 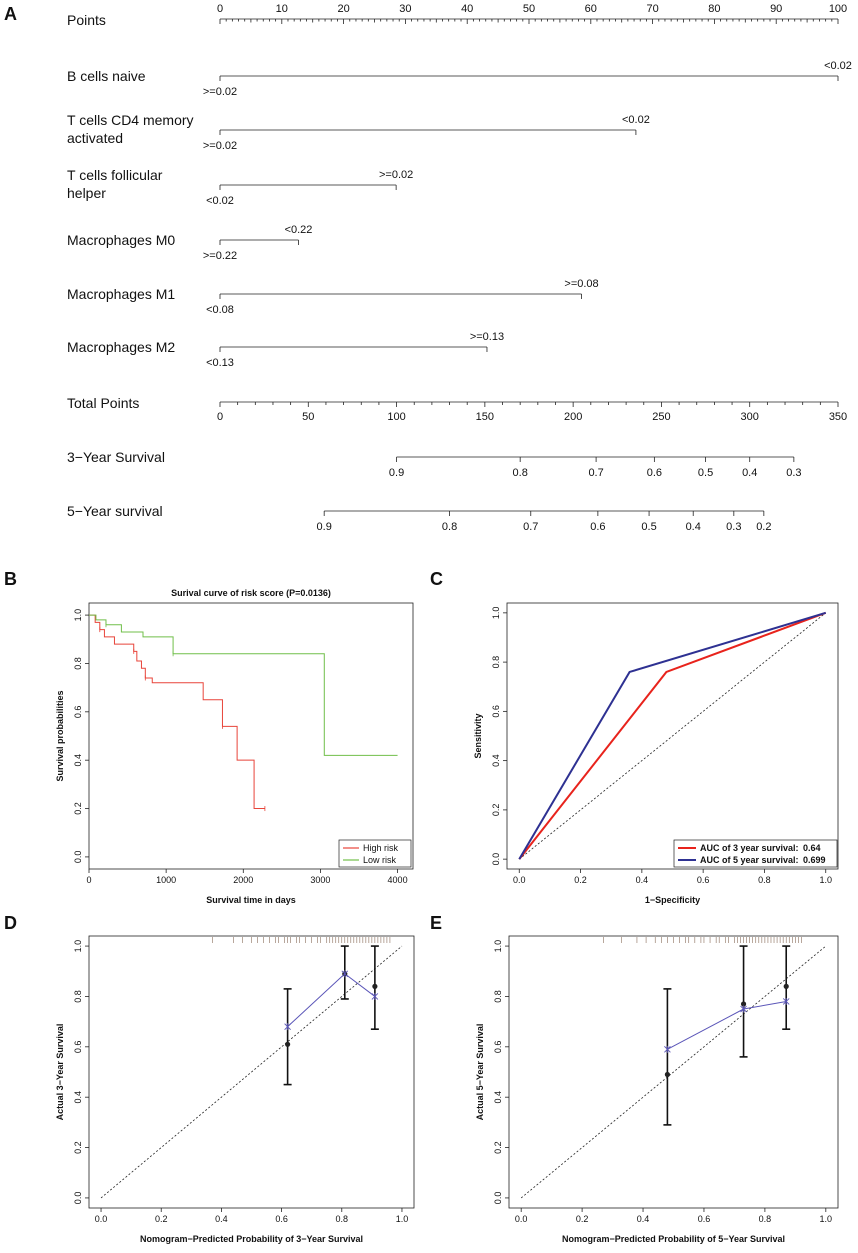 I want to click on x-tick-label: 2000, so click(x=243, y=880).